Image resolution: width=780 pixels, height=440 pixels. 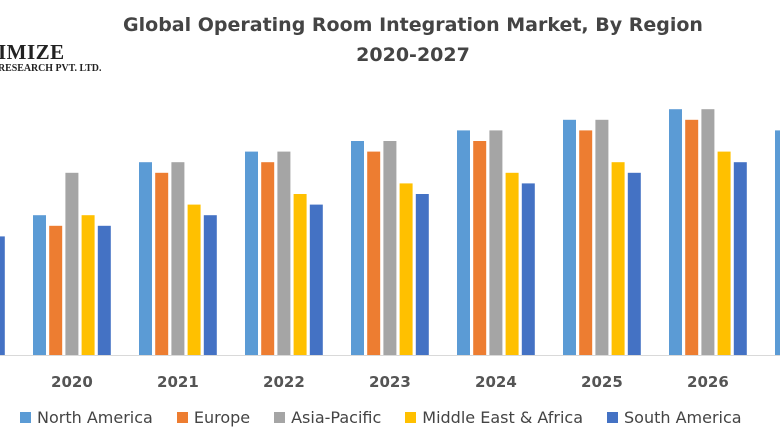 I want to click on x-tick-label-2025: 2025, so click(x=602, y=382).